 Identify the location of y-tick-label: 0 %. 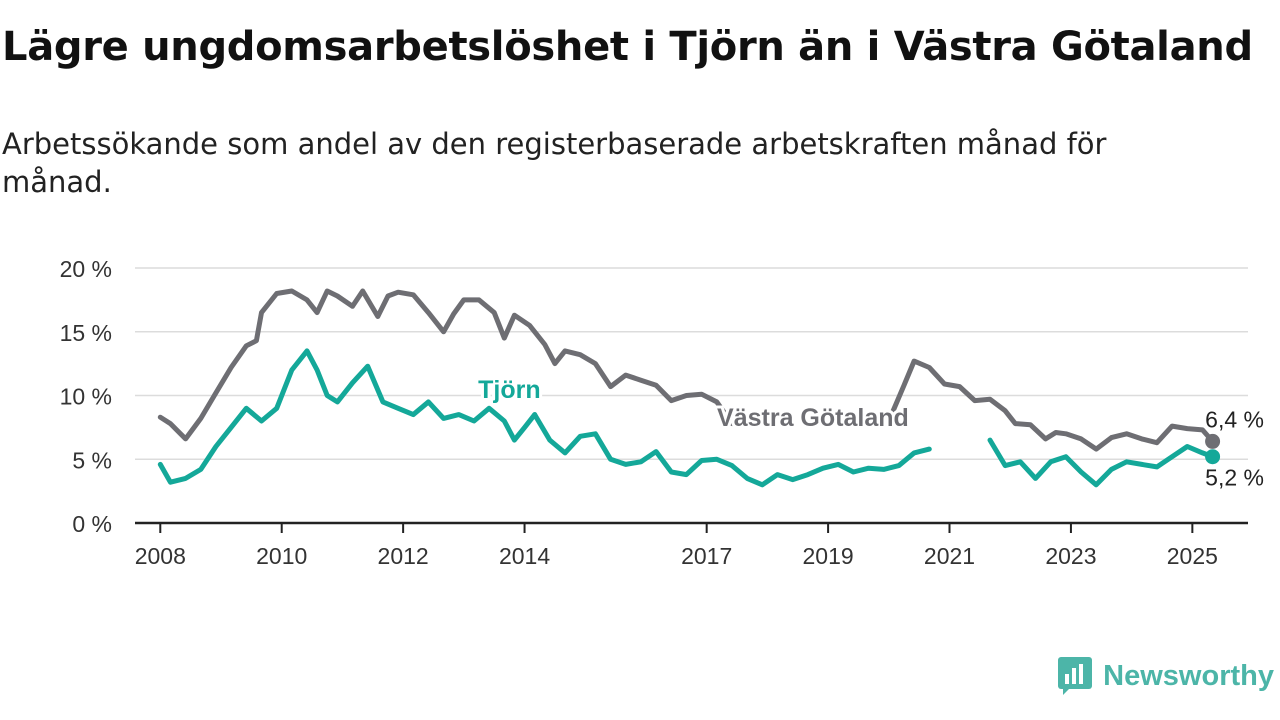
(92, 524).